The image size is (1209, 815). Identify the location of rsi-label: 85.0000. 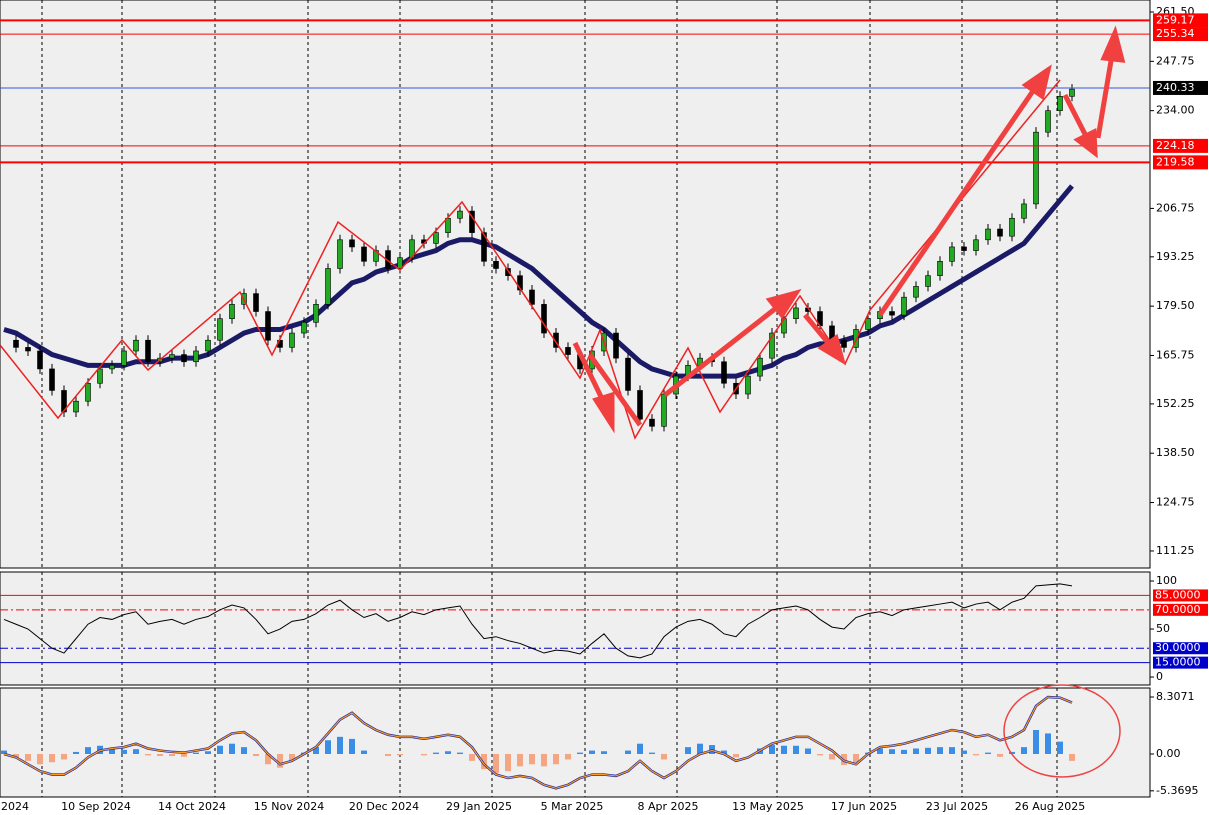
(1178, 594).